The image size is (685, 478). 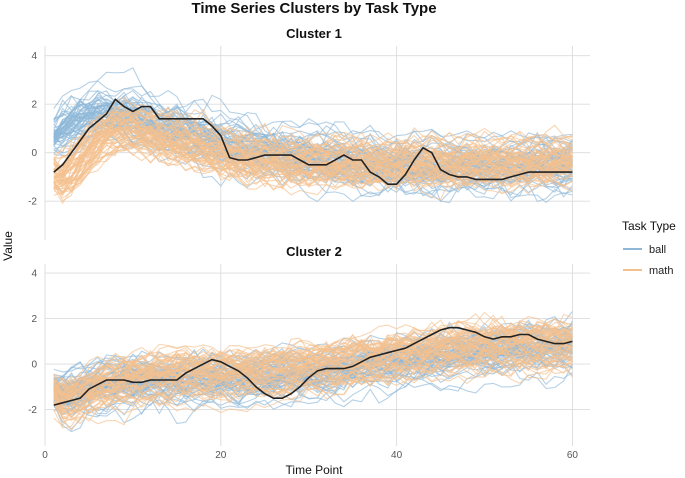 What do you see at coordinates (314, 251) in the screenshot?
I see `panel-title-cluster-2: Cluster 2` at bounding box center [314, 251].